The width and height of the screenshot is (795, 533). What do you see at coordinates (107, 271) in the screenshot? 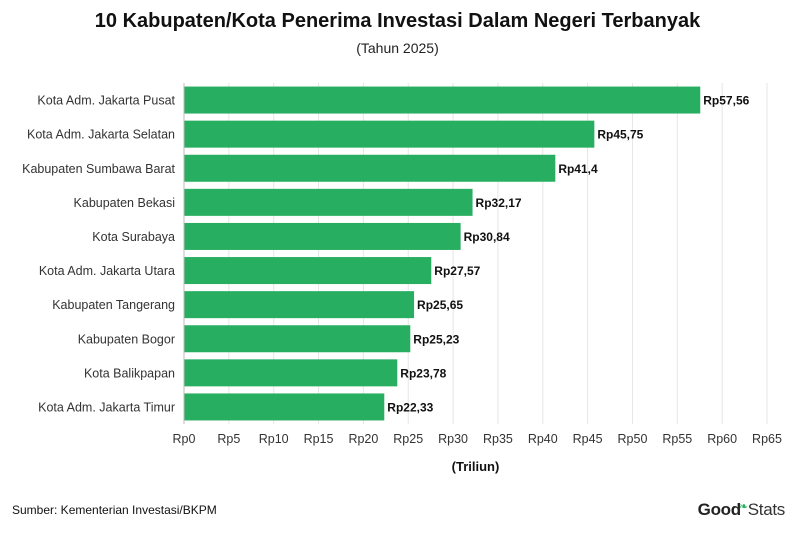
I see `category-label: Kota Adm. Jakarta Utara` at bounding box center [107, 271].